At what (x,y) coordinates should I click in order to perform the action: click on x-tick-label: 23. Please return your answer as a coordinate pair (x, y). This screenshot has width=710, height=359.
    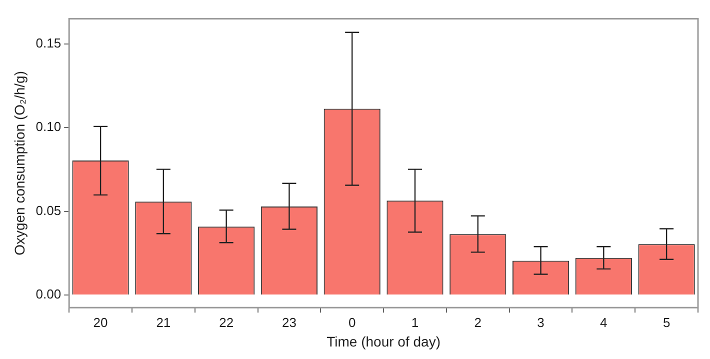
    Looking at the image, I should click on (289, 322).